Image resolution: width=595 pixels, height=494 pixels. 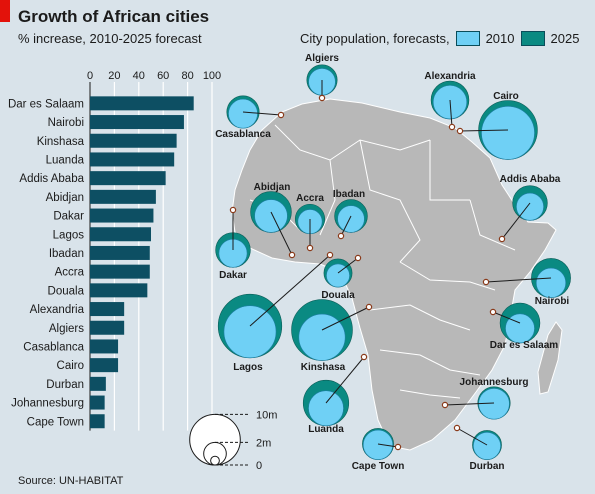 I want to click on city-label: Casablanca, so click(x=243, y=134).